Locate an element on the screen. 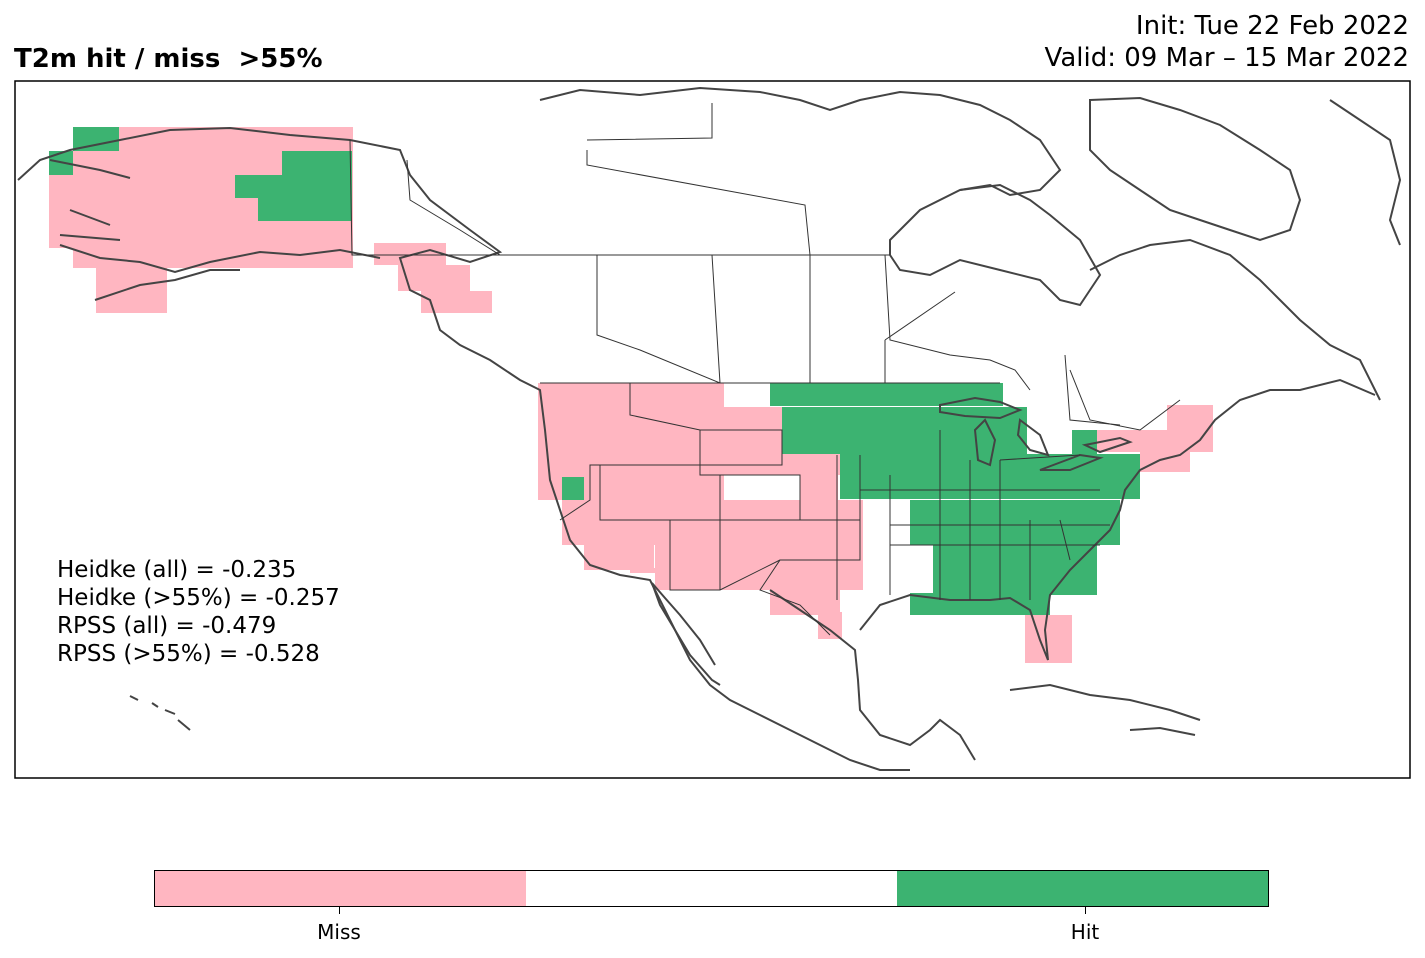 The height and width of the screenshot is (958, 1425). tick-miss is located at coordinates (339, 910).